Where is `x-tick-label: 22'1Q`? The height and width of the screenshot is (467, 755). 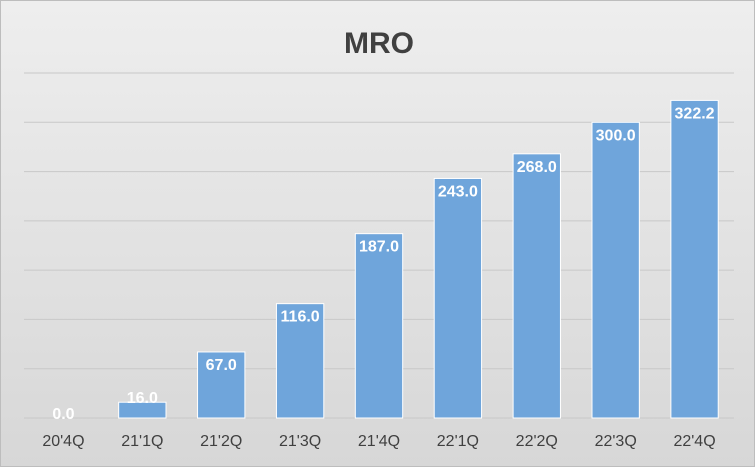 x-tick-label: 22'1Q is located at coordinates (458, 441).